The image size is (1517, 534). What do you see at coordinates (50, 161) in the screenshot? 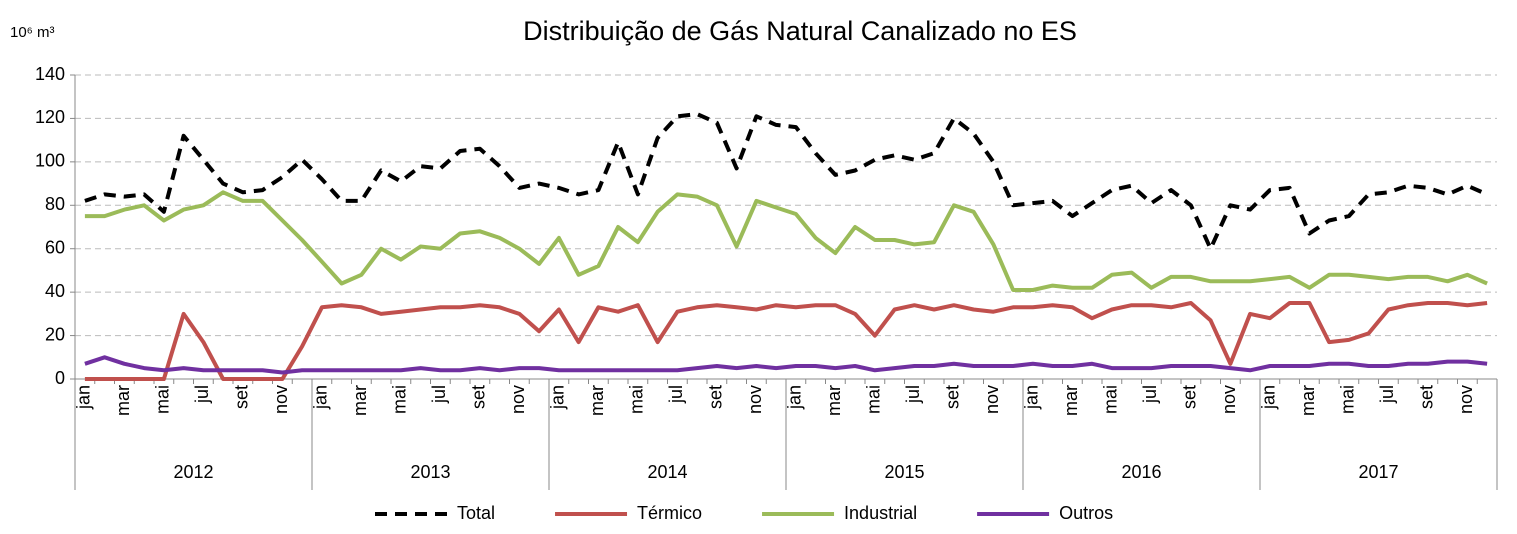
I see `y-tick-label: 100` at bounding box center [50, 161].